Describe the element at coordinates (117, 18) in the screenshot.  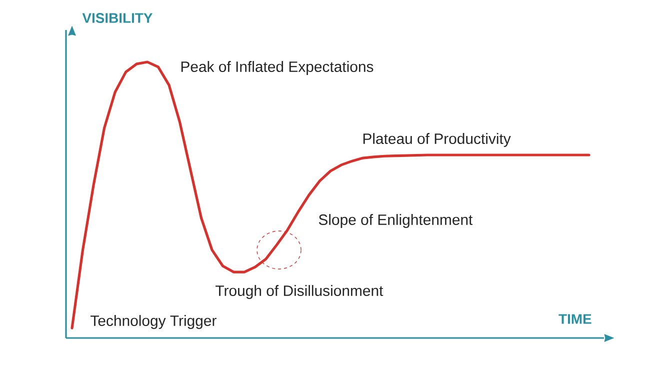
I see `y-axis-title: VISIBILITY` at that location.